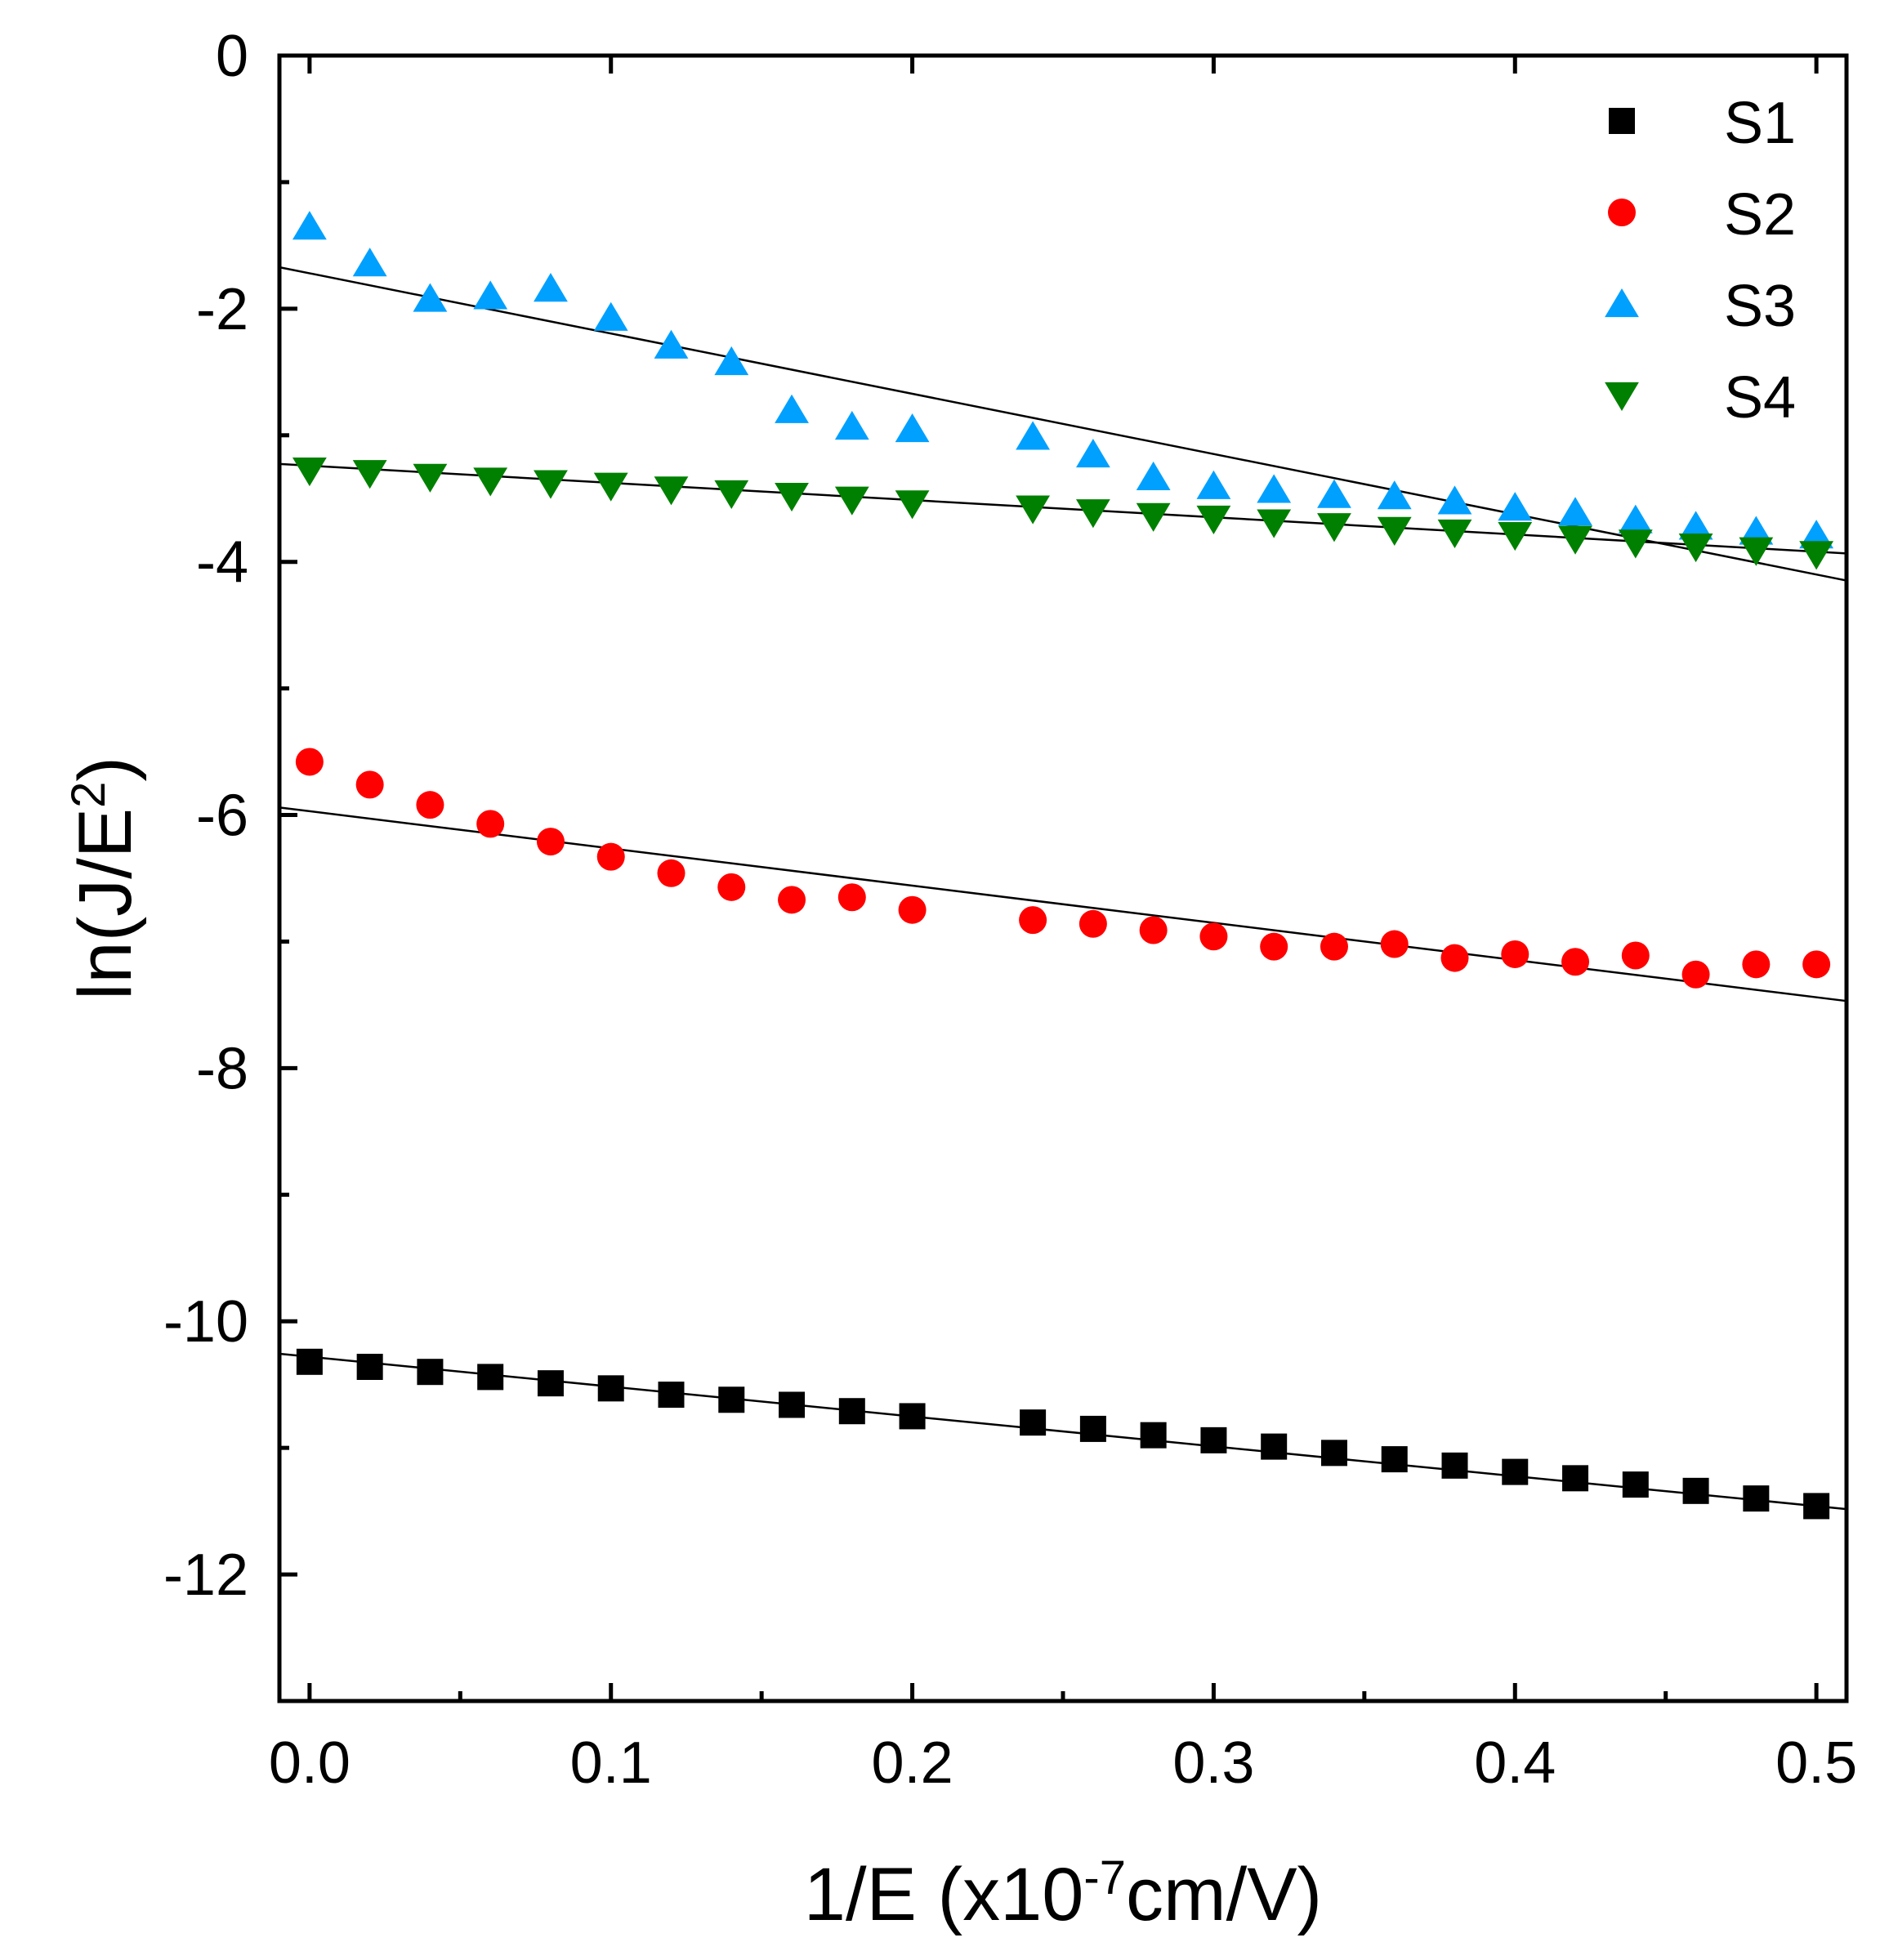 This screenshot has height=1960, width=1889. What do you see at coordinates (222, 1068) in the screenshot?
I see `y-tick-label: -8` at bounding box center [222, 1068].